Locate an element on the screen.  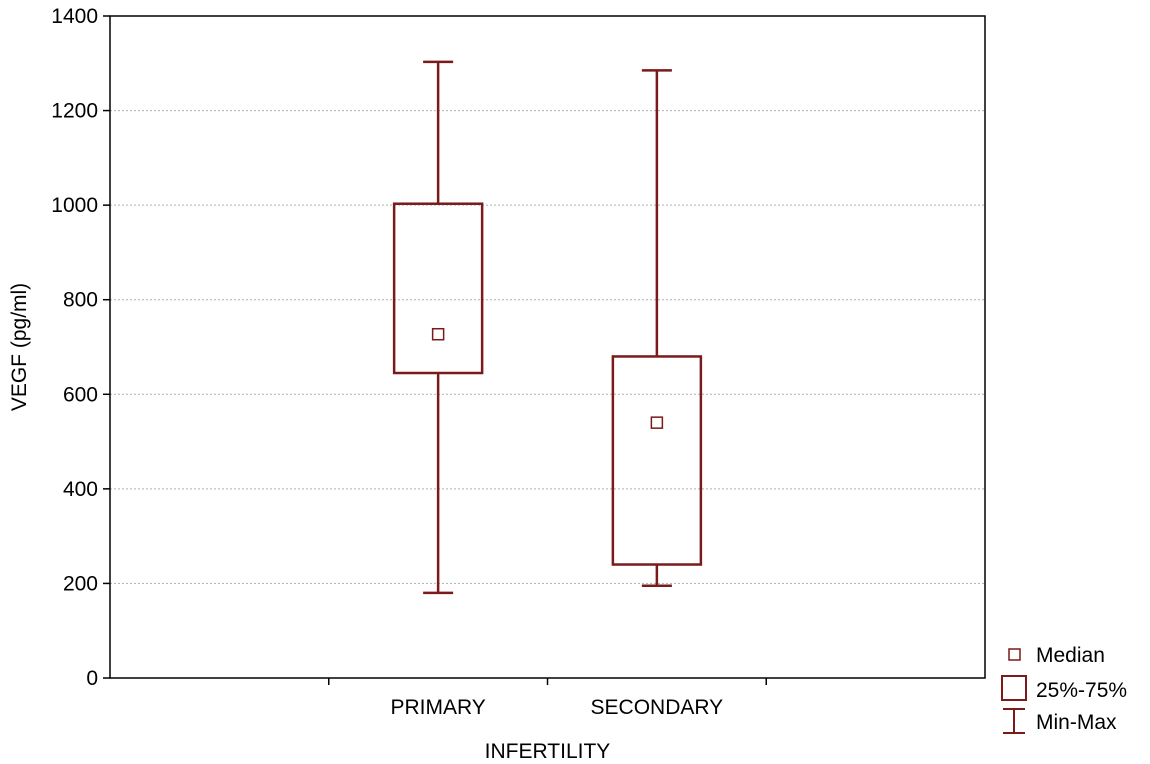
legend-label-min-max: Min-Max is located at coordinates (1076, 722).